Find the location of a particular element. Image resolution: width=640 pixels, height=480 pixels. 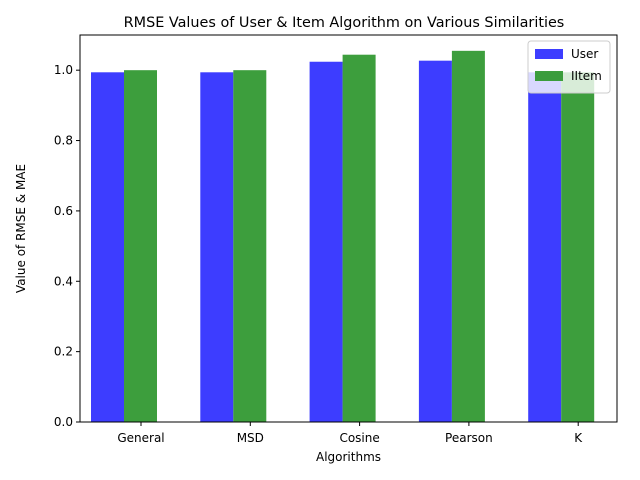

bar-iitem-pearson is located at coordinates (468, 236).